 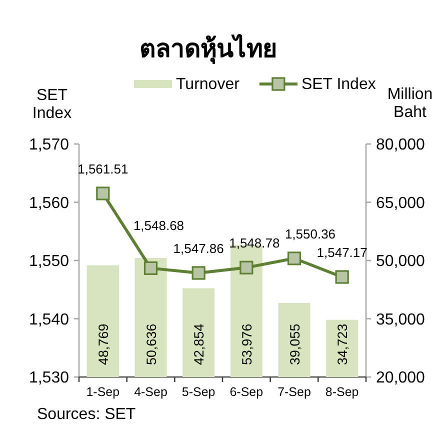 I want to click on y-tick-label: 1,570, so click(x=49, y=145).